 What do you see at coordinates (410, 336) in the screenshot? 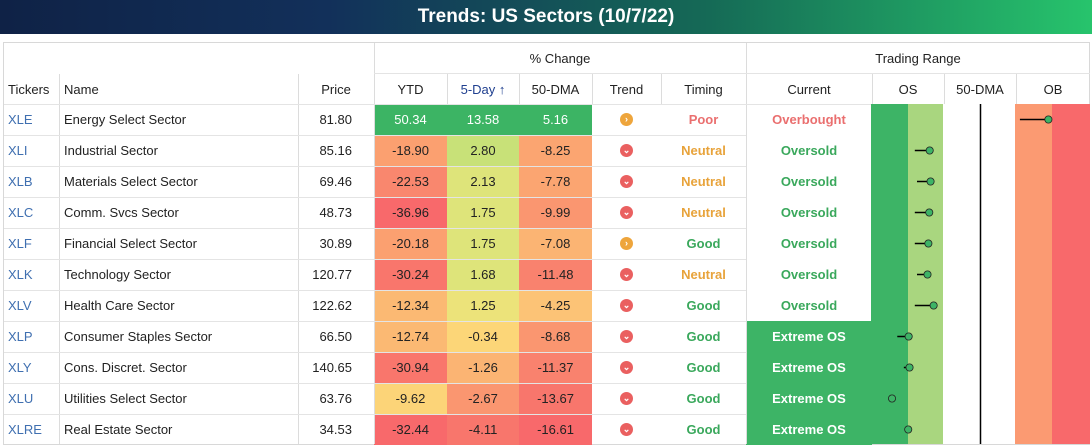
I see `row-ytd: -12.74` at bounding box center [410, 336].